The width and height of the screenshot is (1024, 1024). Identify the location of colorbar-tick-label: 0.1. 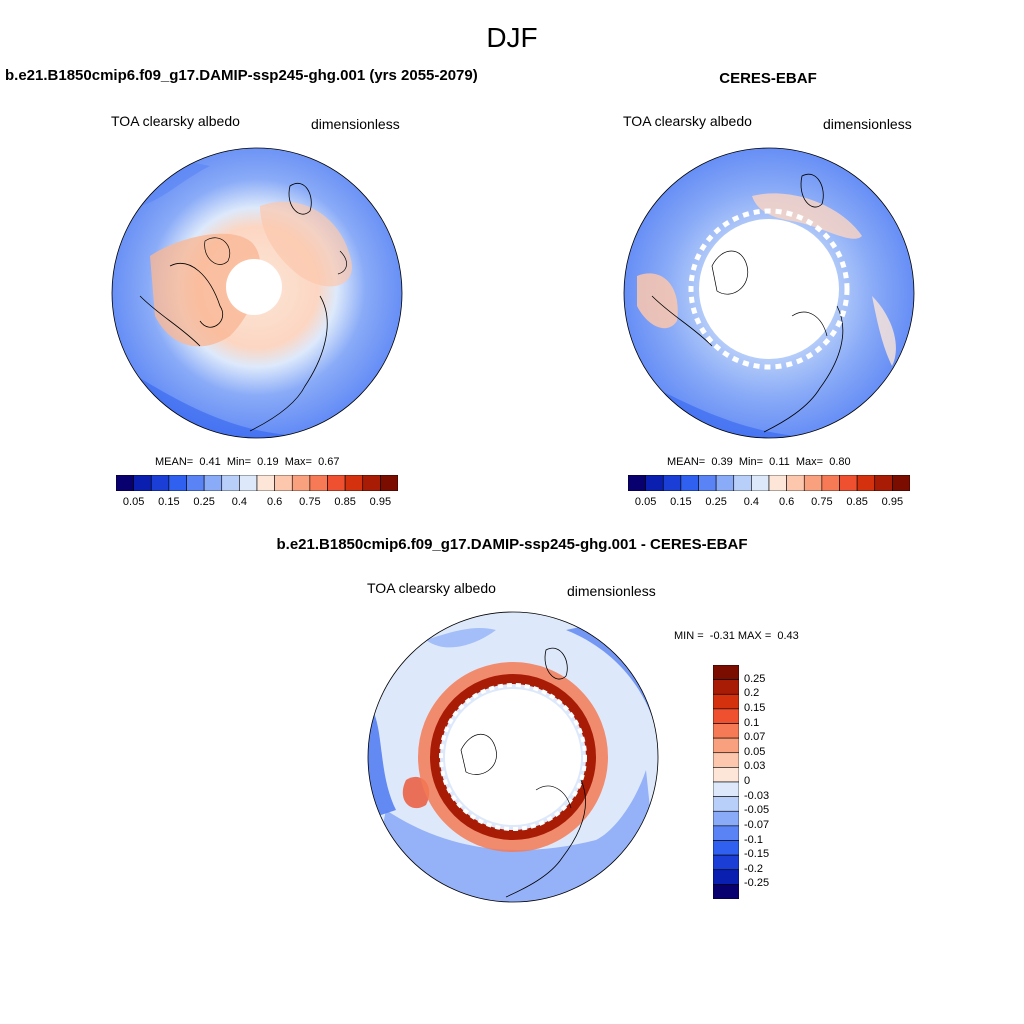
(752, 722).